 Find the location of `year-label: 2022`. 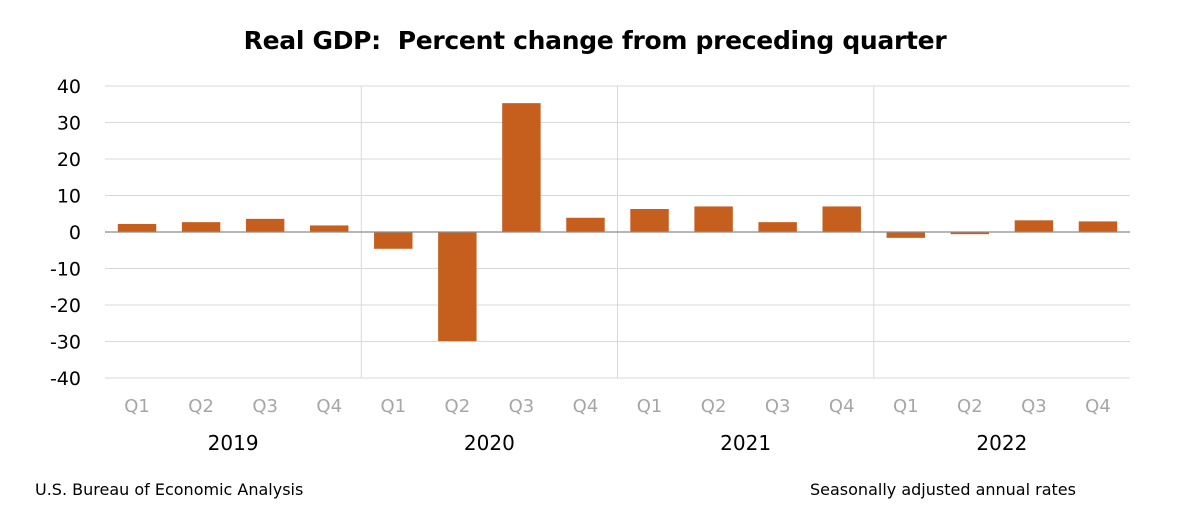

year-label: 2022 is located at coordinates (1001, 443).